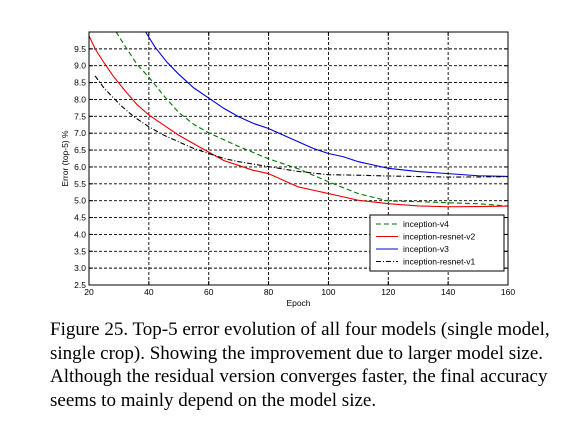  I want to click on y-tick-label: 5.5, so click(80, 184).